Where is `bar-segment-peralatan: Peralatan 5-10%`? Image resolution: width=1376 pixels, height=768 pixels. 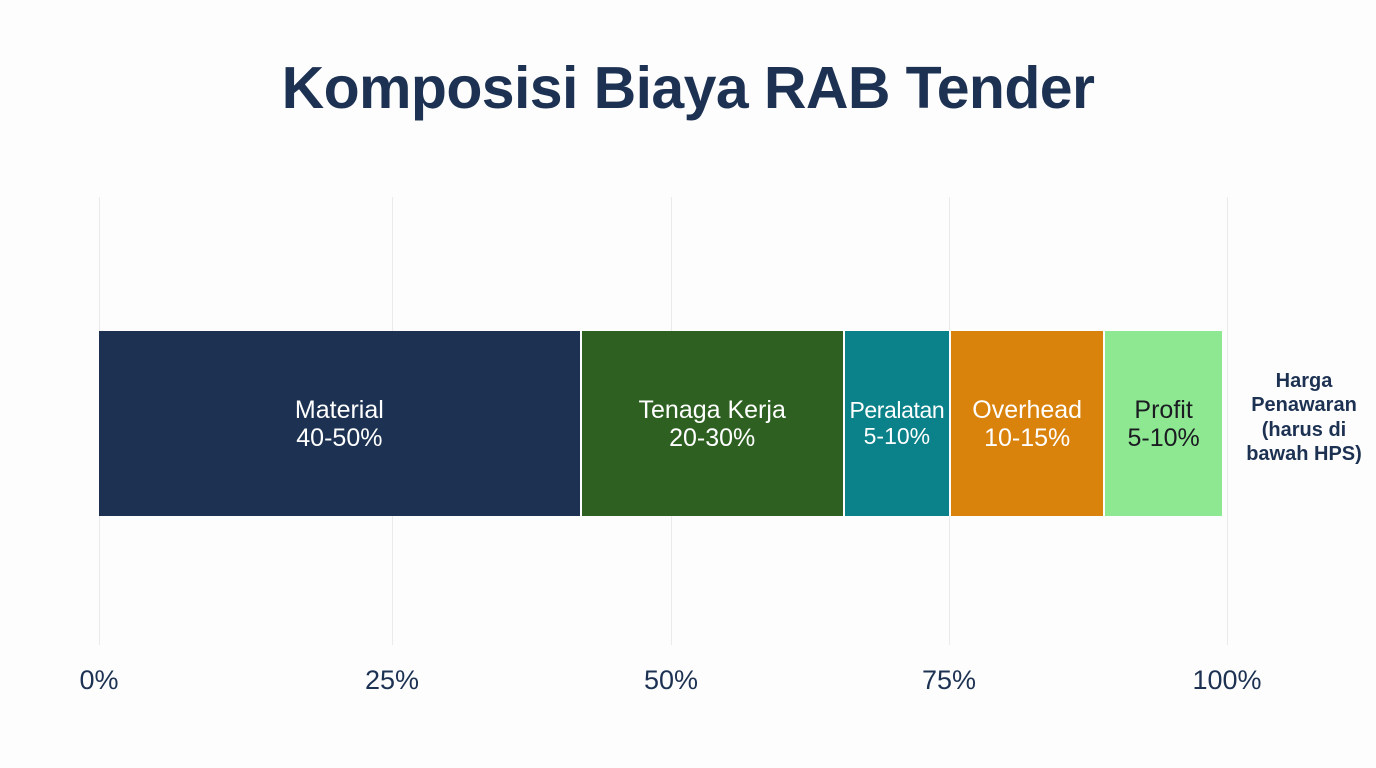
bar-segment-peralatan: Peralatan 5-10% is located at coordinates (898, 423).